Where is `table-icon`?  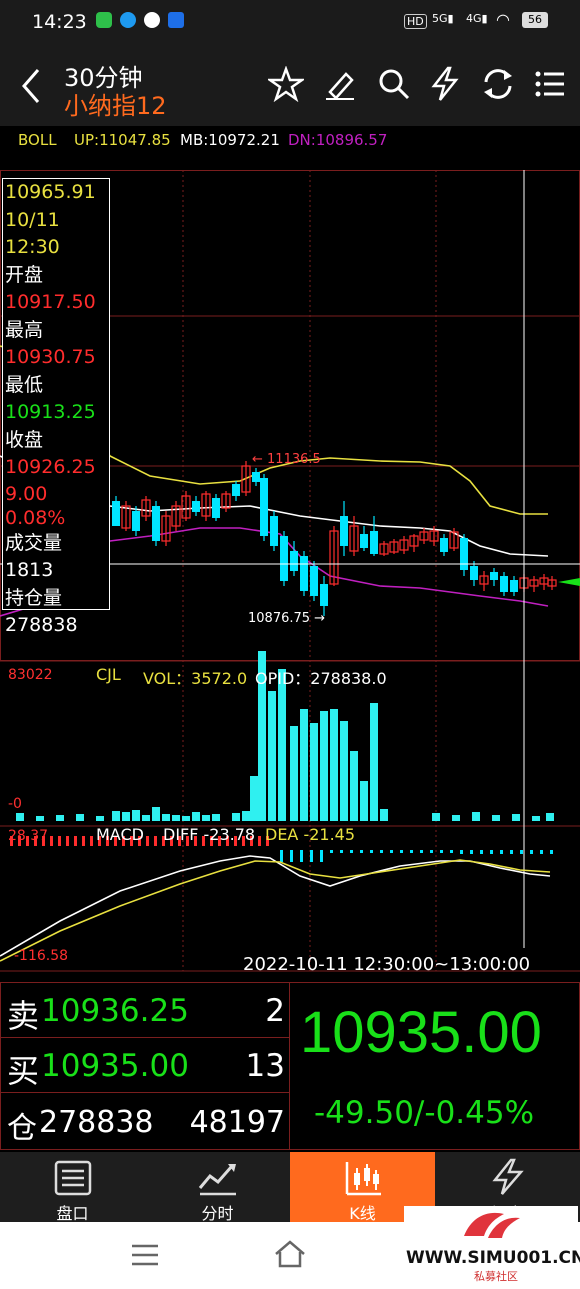 table-icon is located at coordinates (72, 1178).